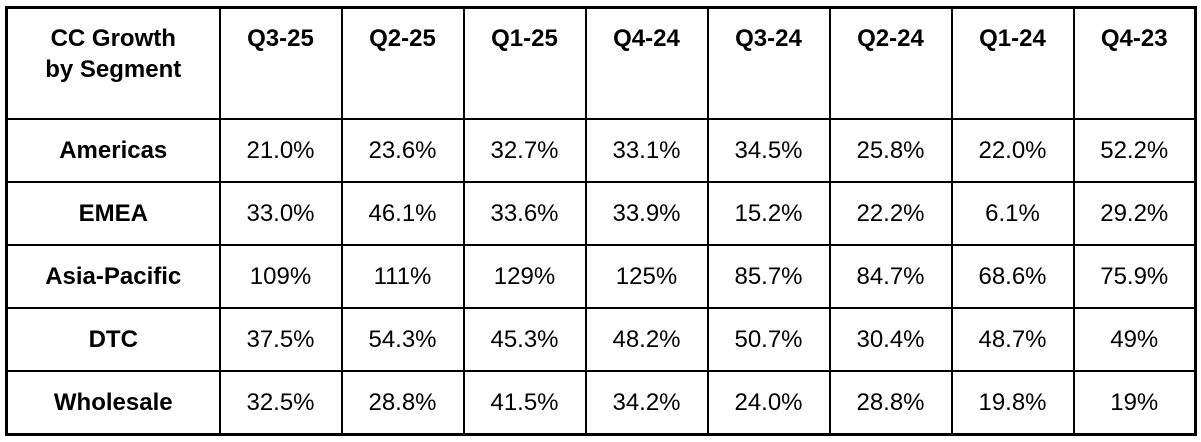 The image size is (1201, 442). What do you see at coordinates (280, 150) in the screenshot?
I see `table-cell: 21.0%` at bounding box center [280, 150].